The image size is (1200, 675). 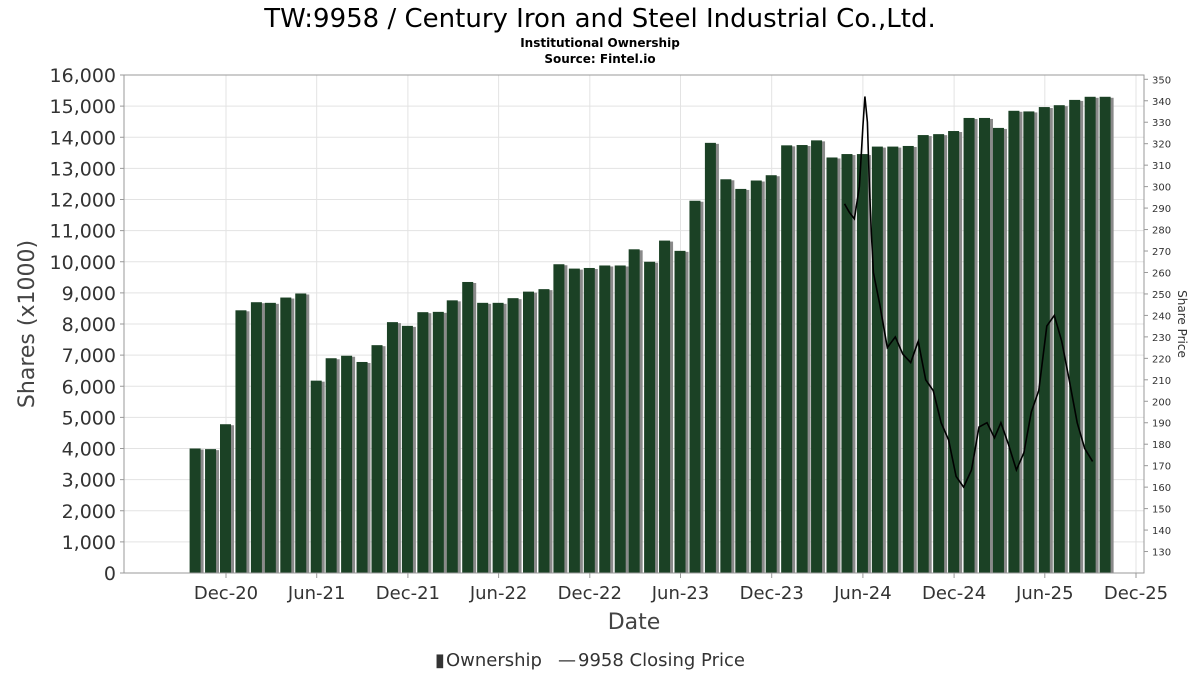 I want to click on y2-tick-label: 190, so click(x=1161, y=424).